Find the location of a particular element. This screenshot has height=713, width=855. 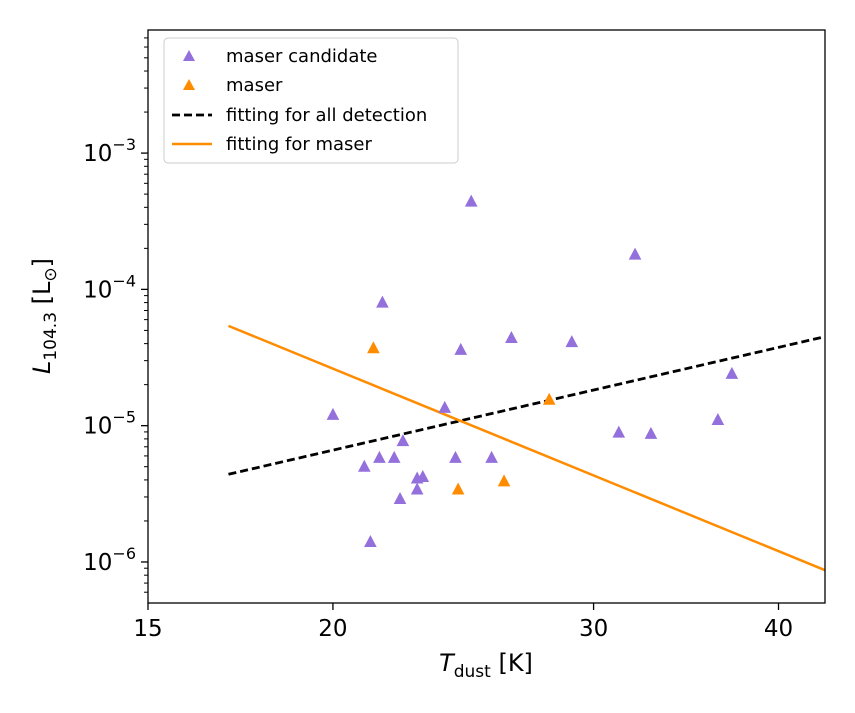

y-axis-label-unit-open: [L is located at coordinates (42, 296).